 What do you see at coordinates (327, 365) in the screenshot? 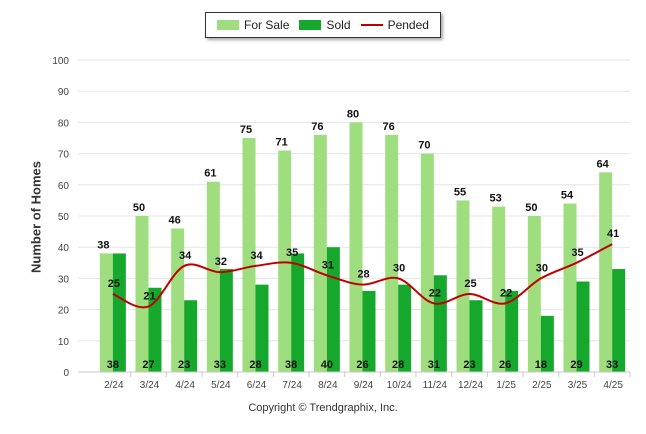
I see `data-label-sold: 40` at bounding box center [327, 365].